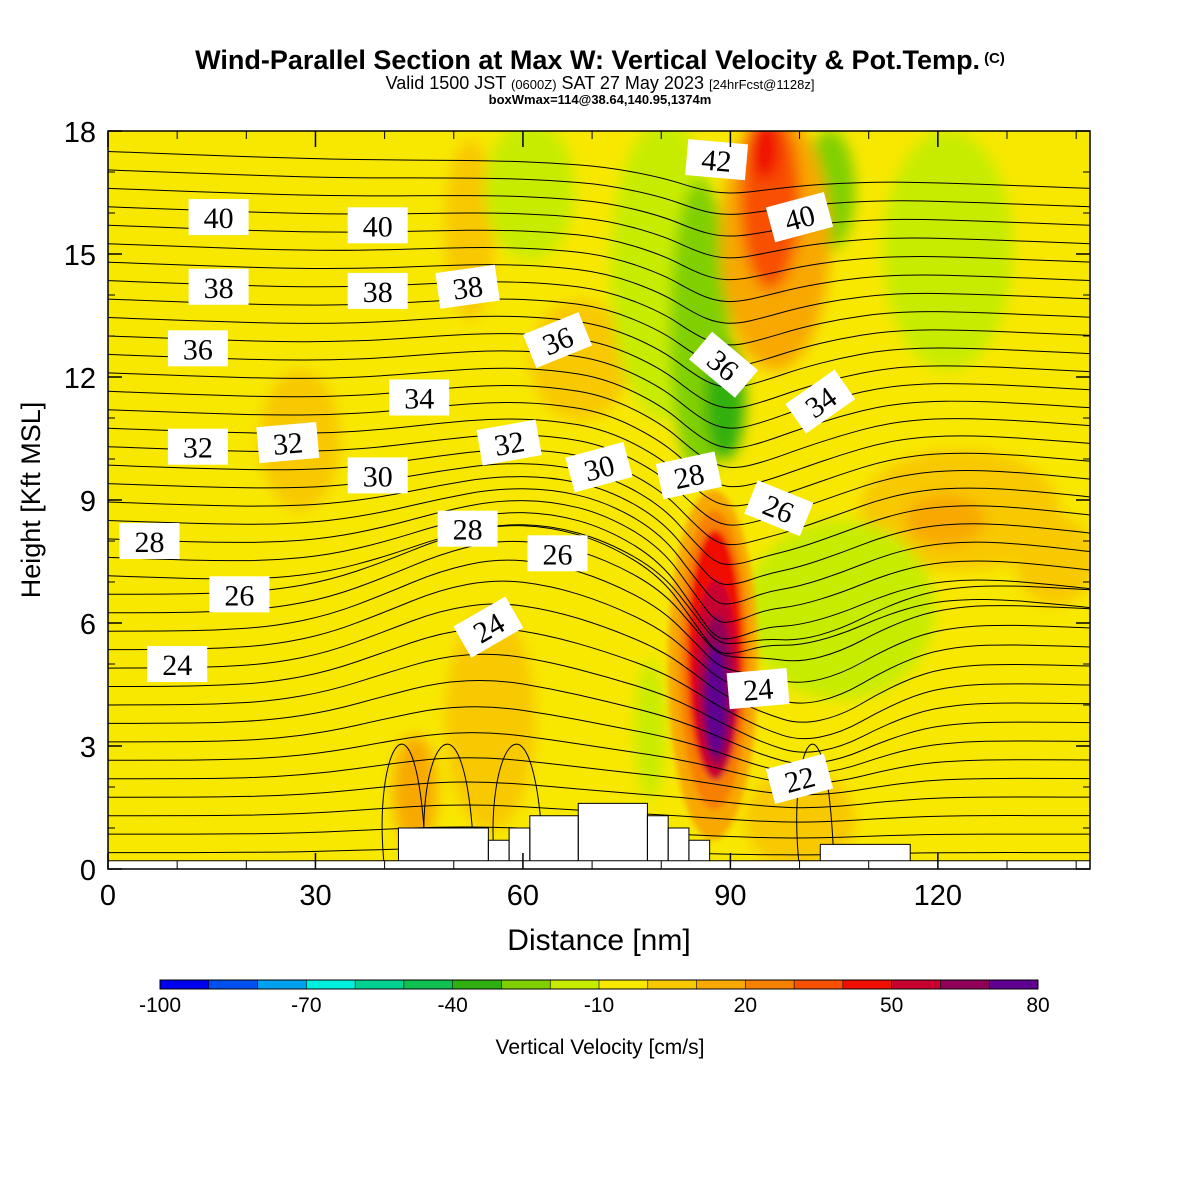 Image resolution: width=1200 pixels, height=1200 pixels. Describe the element at coordinates (445, 83) in the screenshot. I see `valid-prefix: Valid 1500 JST` at that location.